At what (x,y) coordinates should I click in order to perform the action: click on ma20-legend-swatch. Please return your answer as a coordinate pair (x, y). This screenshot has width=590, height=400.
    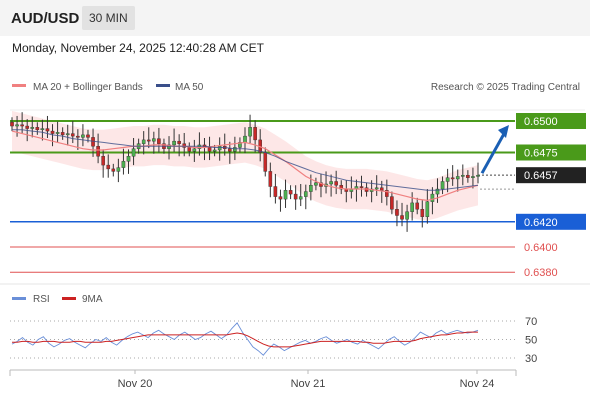
    Looking at the image, I should click on (19, 85).